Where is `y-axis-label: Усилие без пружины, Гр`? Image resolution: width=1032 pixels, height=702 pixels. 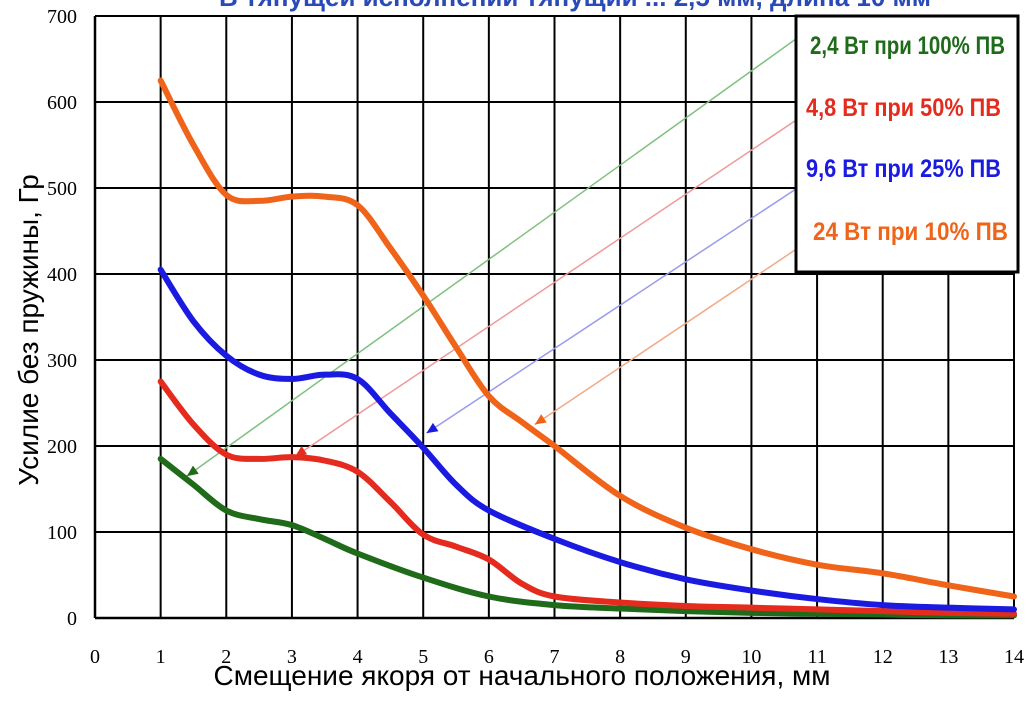 y-axis-label: Усилие без пружины, Гр is located at coordinates (28, 330).